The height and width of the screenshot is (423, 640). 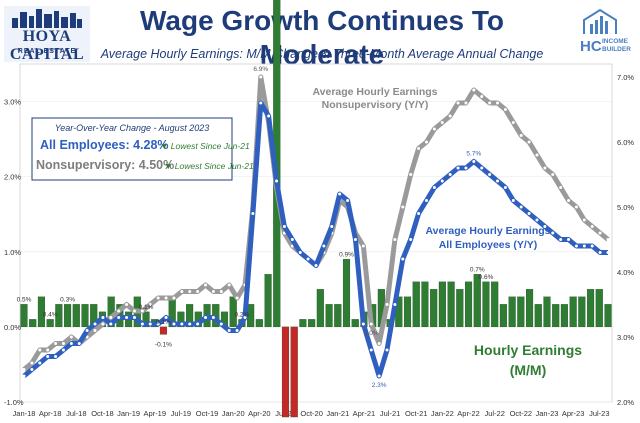 What do you see at coordinates (12, 327) in the screenshot?
I see `left-tick-label: 0.0%` at bounding box center [12, 327].